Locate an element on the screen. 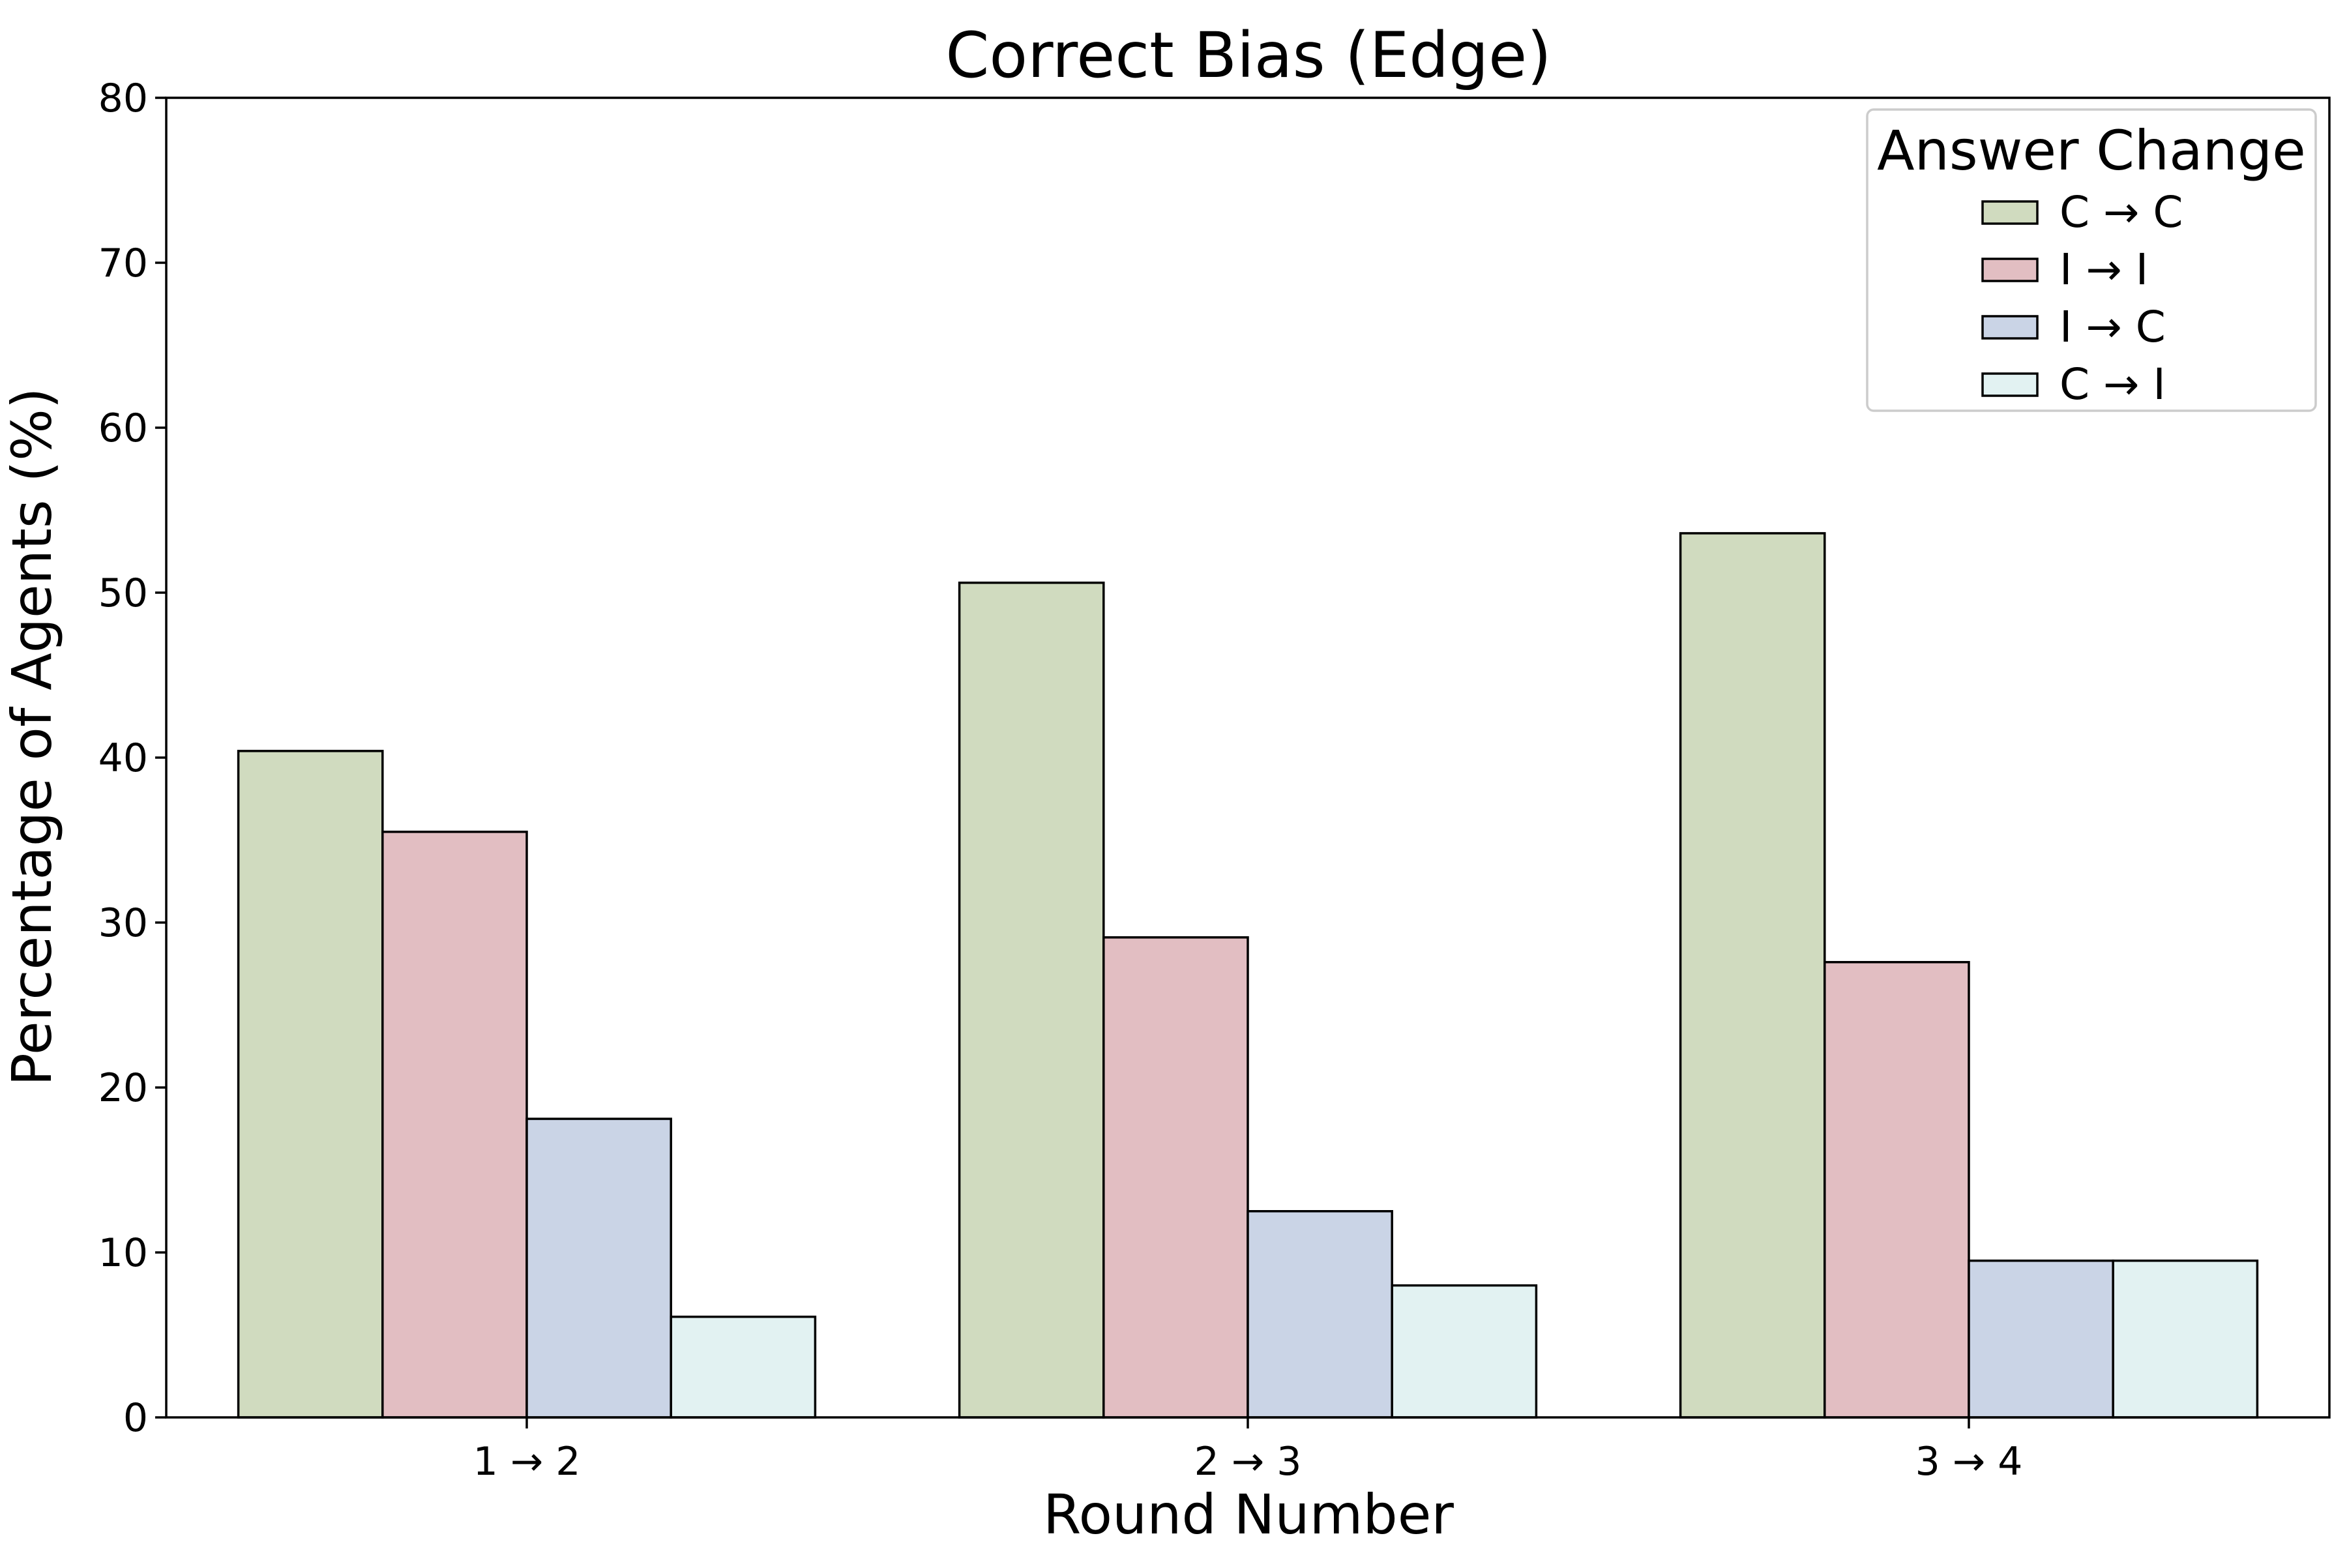 The image size is (2347, 1568). legend-box is located at coordinates (2091, 260).